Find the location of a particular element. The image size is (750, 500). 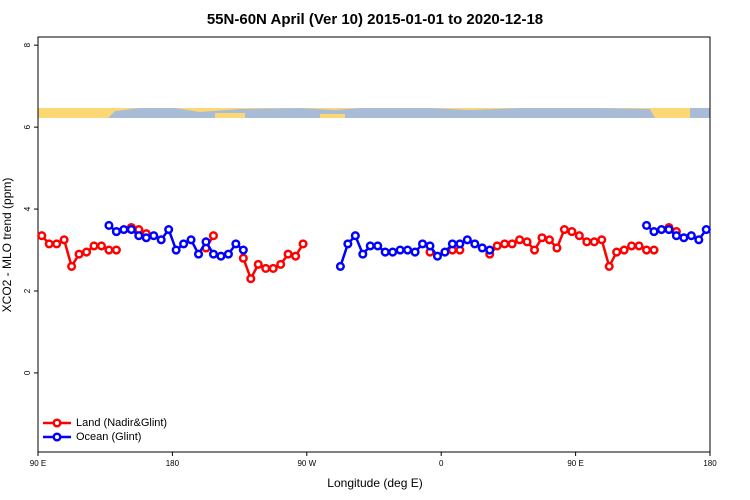

x-tick-label: 0 is located at coordinates (441, 463).